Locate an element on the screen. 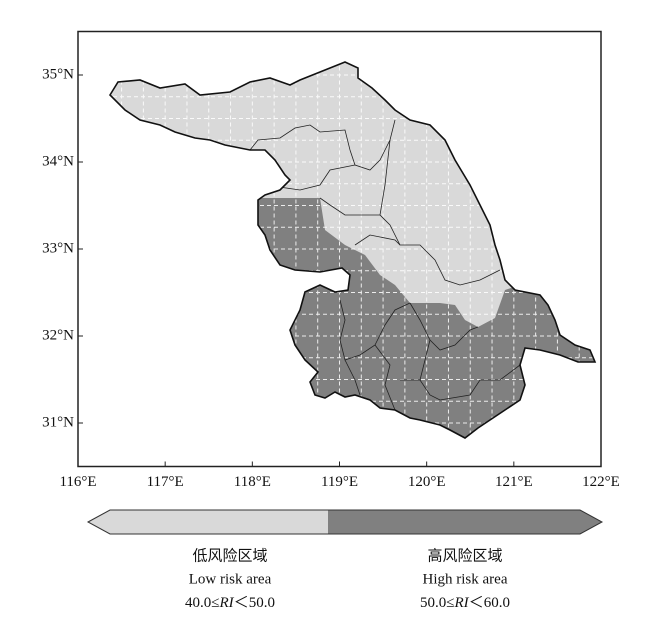 The width and height of the screenshot is (667, 627). legend-range: 50.0≤RI＜60.0 is located at coordinates (465, 603).